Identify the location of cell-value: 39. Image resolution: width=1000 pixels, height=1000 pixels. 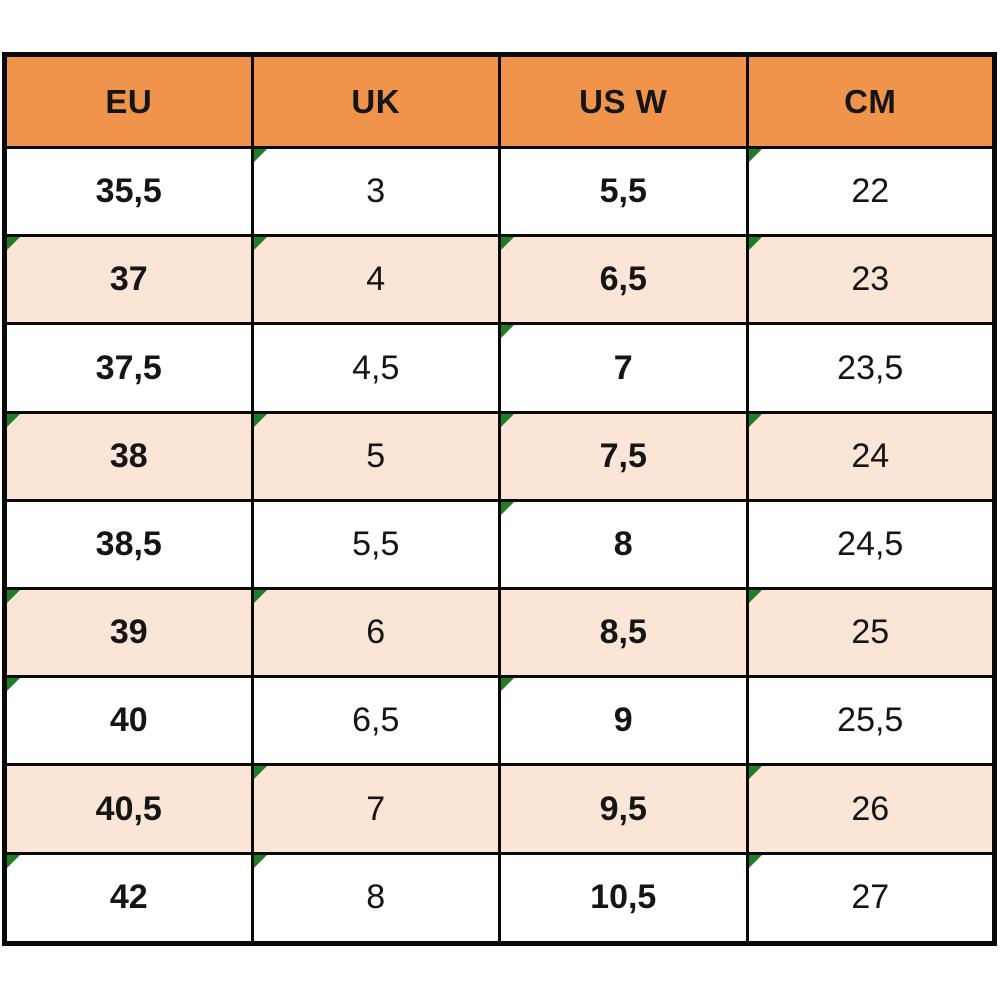
(128, 632).